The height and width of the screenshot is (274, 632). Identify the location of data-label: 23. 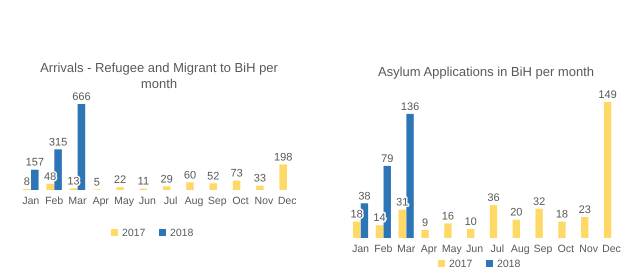
(584, 210).